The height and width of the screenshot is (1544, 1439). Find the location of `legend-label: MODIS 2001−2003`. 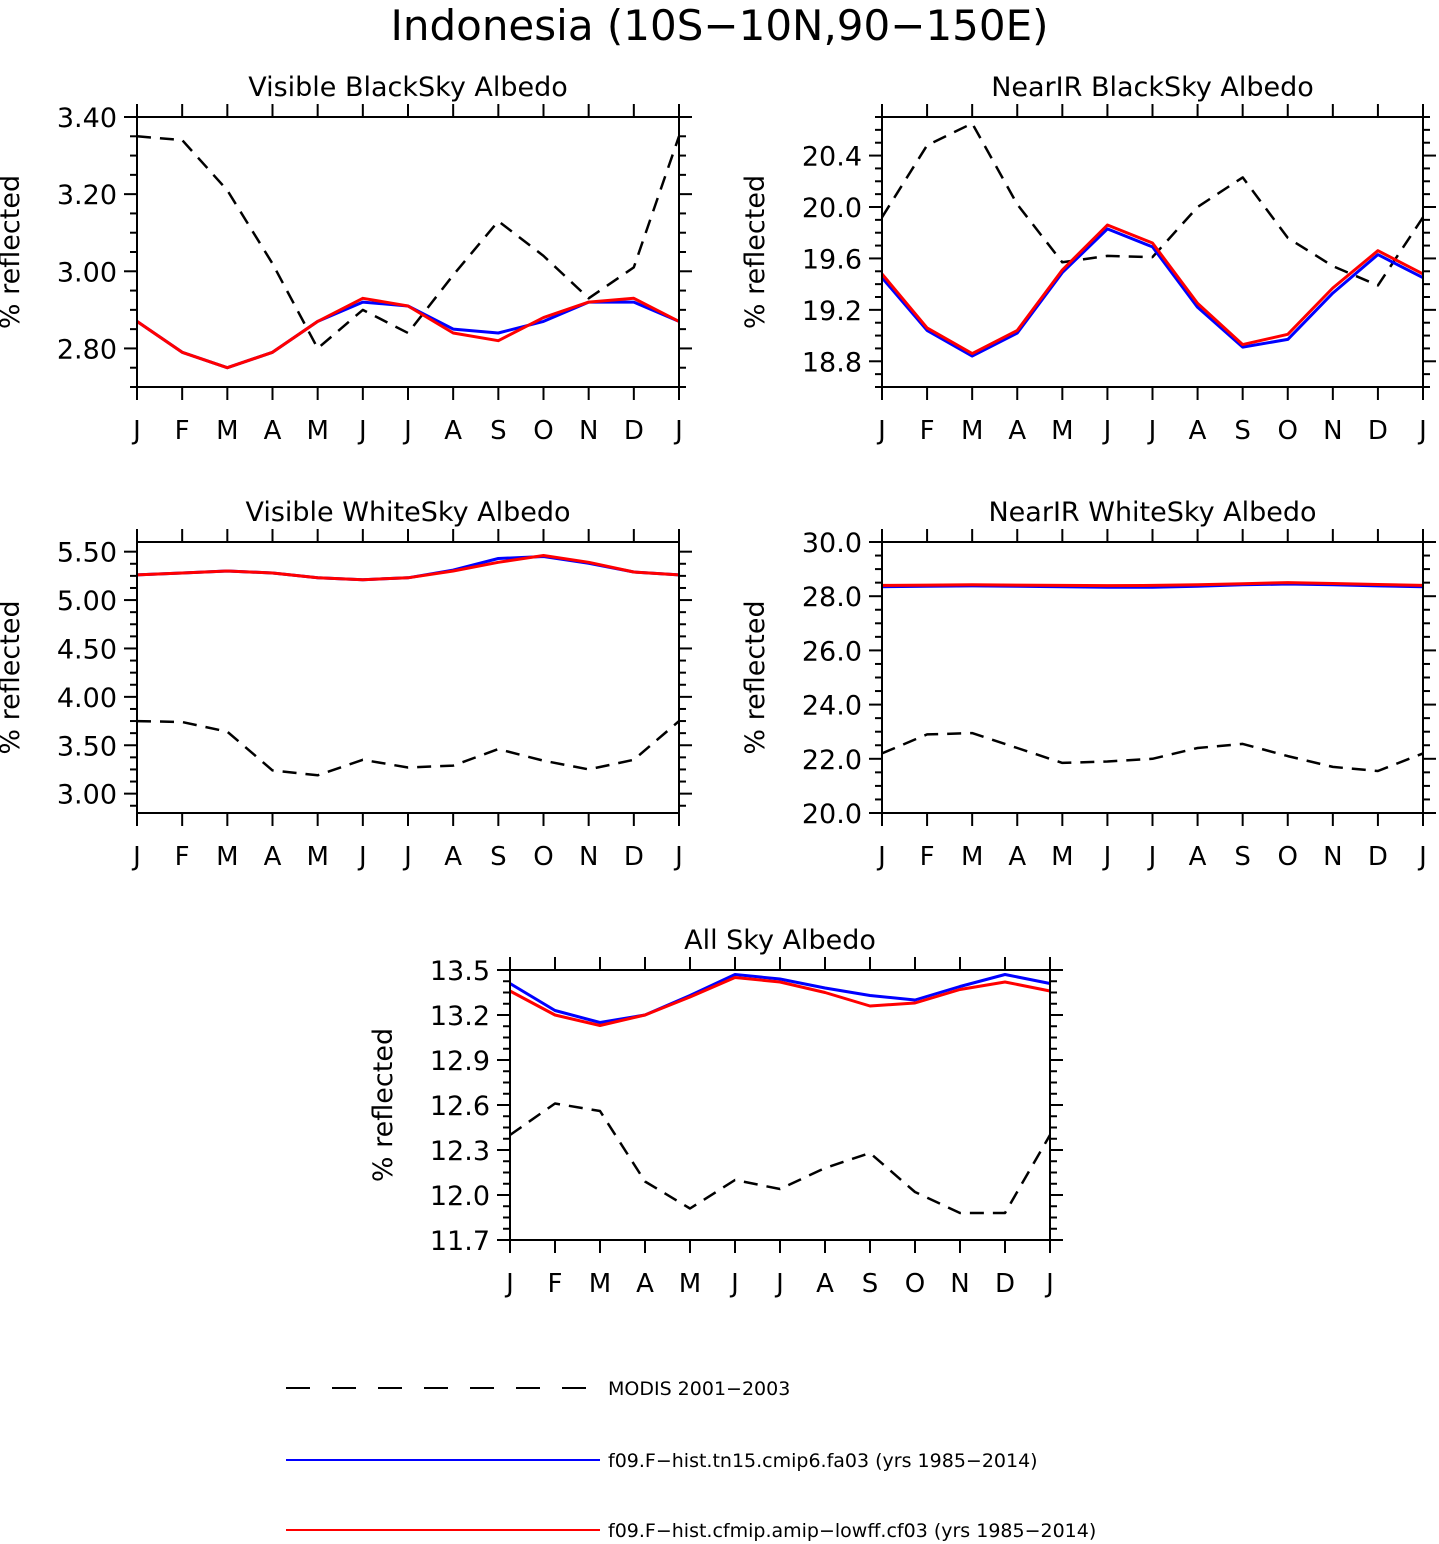

legend-label: MODIS 2001−2003 is located at coordinates (699, 1389).